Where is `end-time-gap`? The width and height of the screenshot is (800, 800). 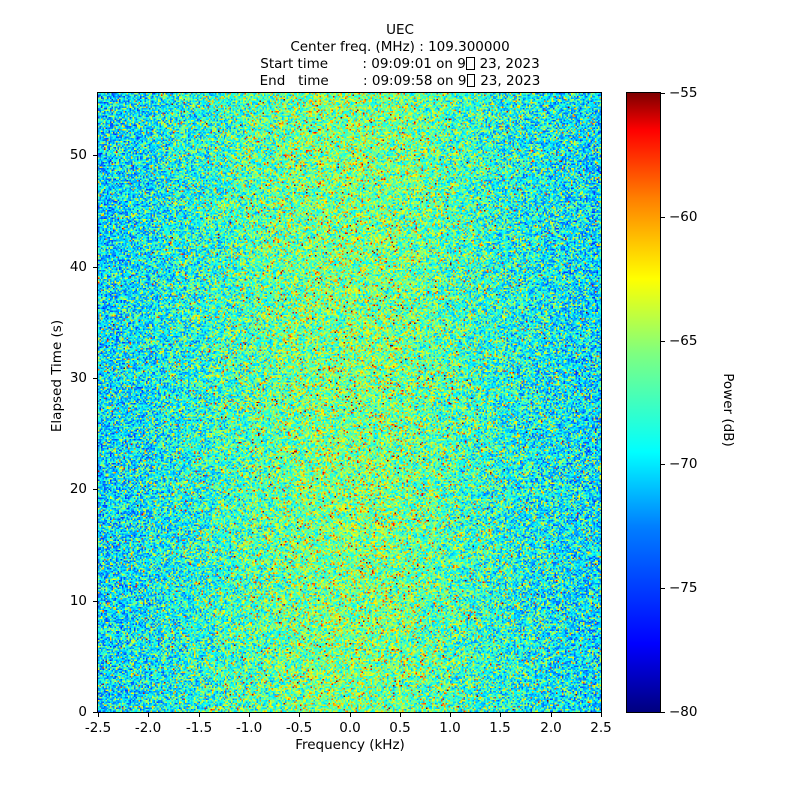
end-time-gap is located at coordinates (346, 81).